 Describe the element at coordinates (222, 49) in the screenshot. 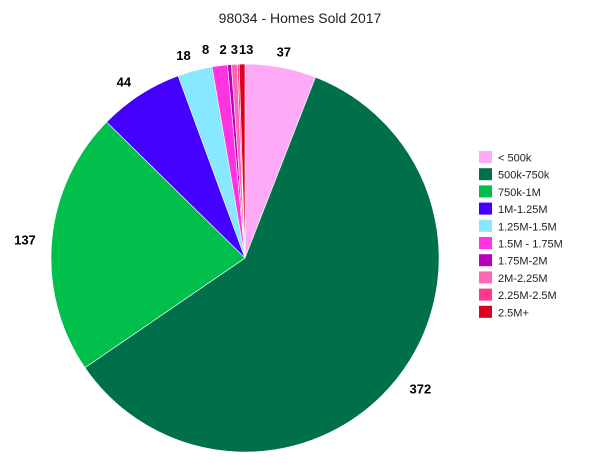

I see `data-label: 2` at that location.